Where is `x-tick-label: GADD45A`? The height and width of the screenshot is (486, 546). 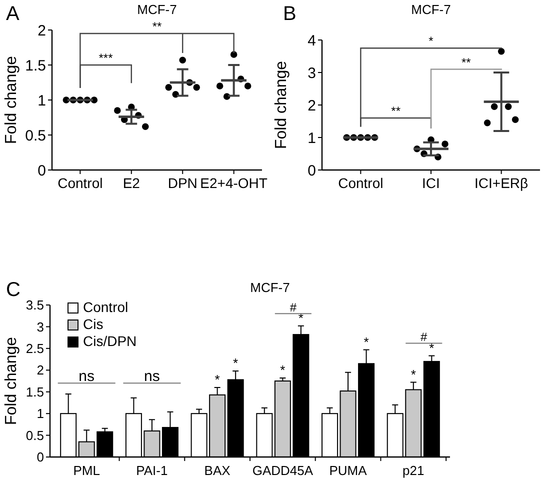
x-tick-label: GADD45A is located at coordinates (283, 470).